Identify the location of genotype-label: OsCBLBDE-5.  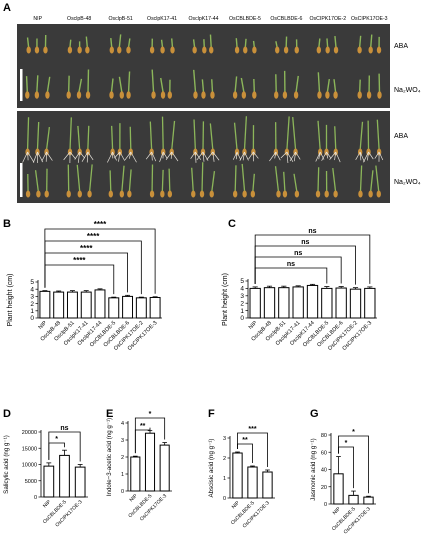
(245, 19).